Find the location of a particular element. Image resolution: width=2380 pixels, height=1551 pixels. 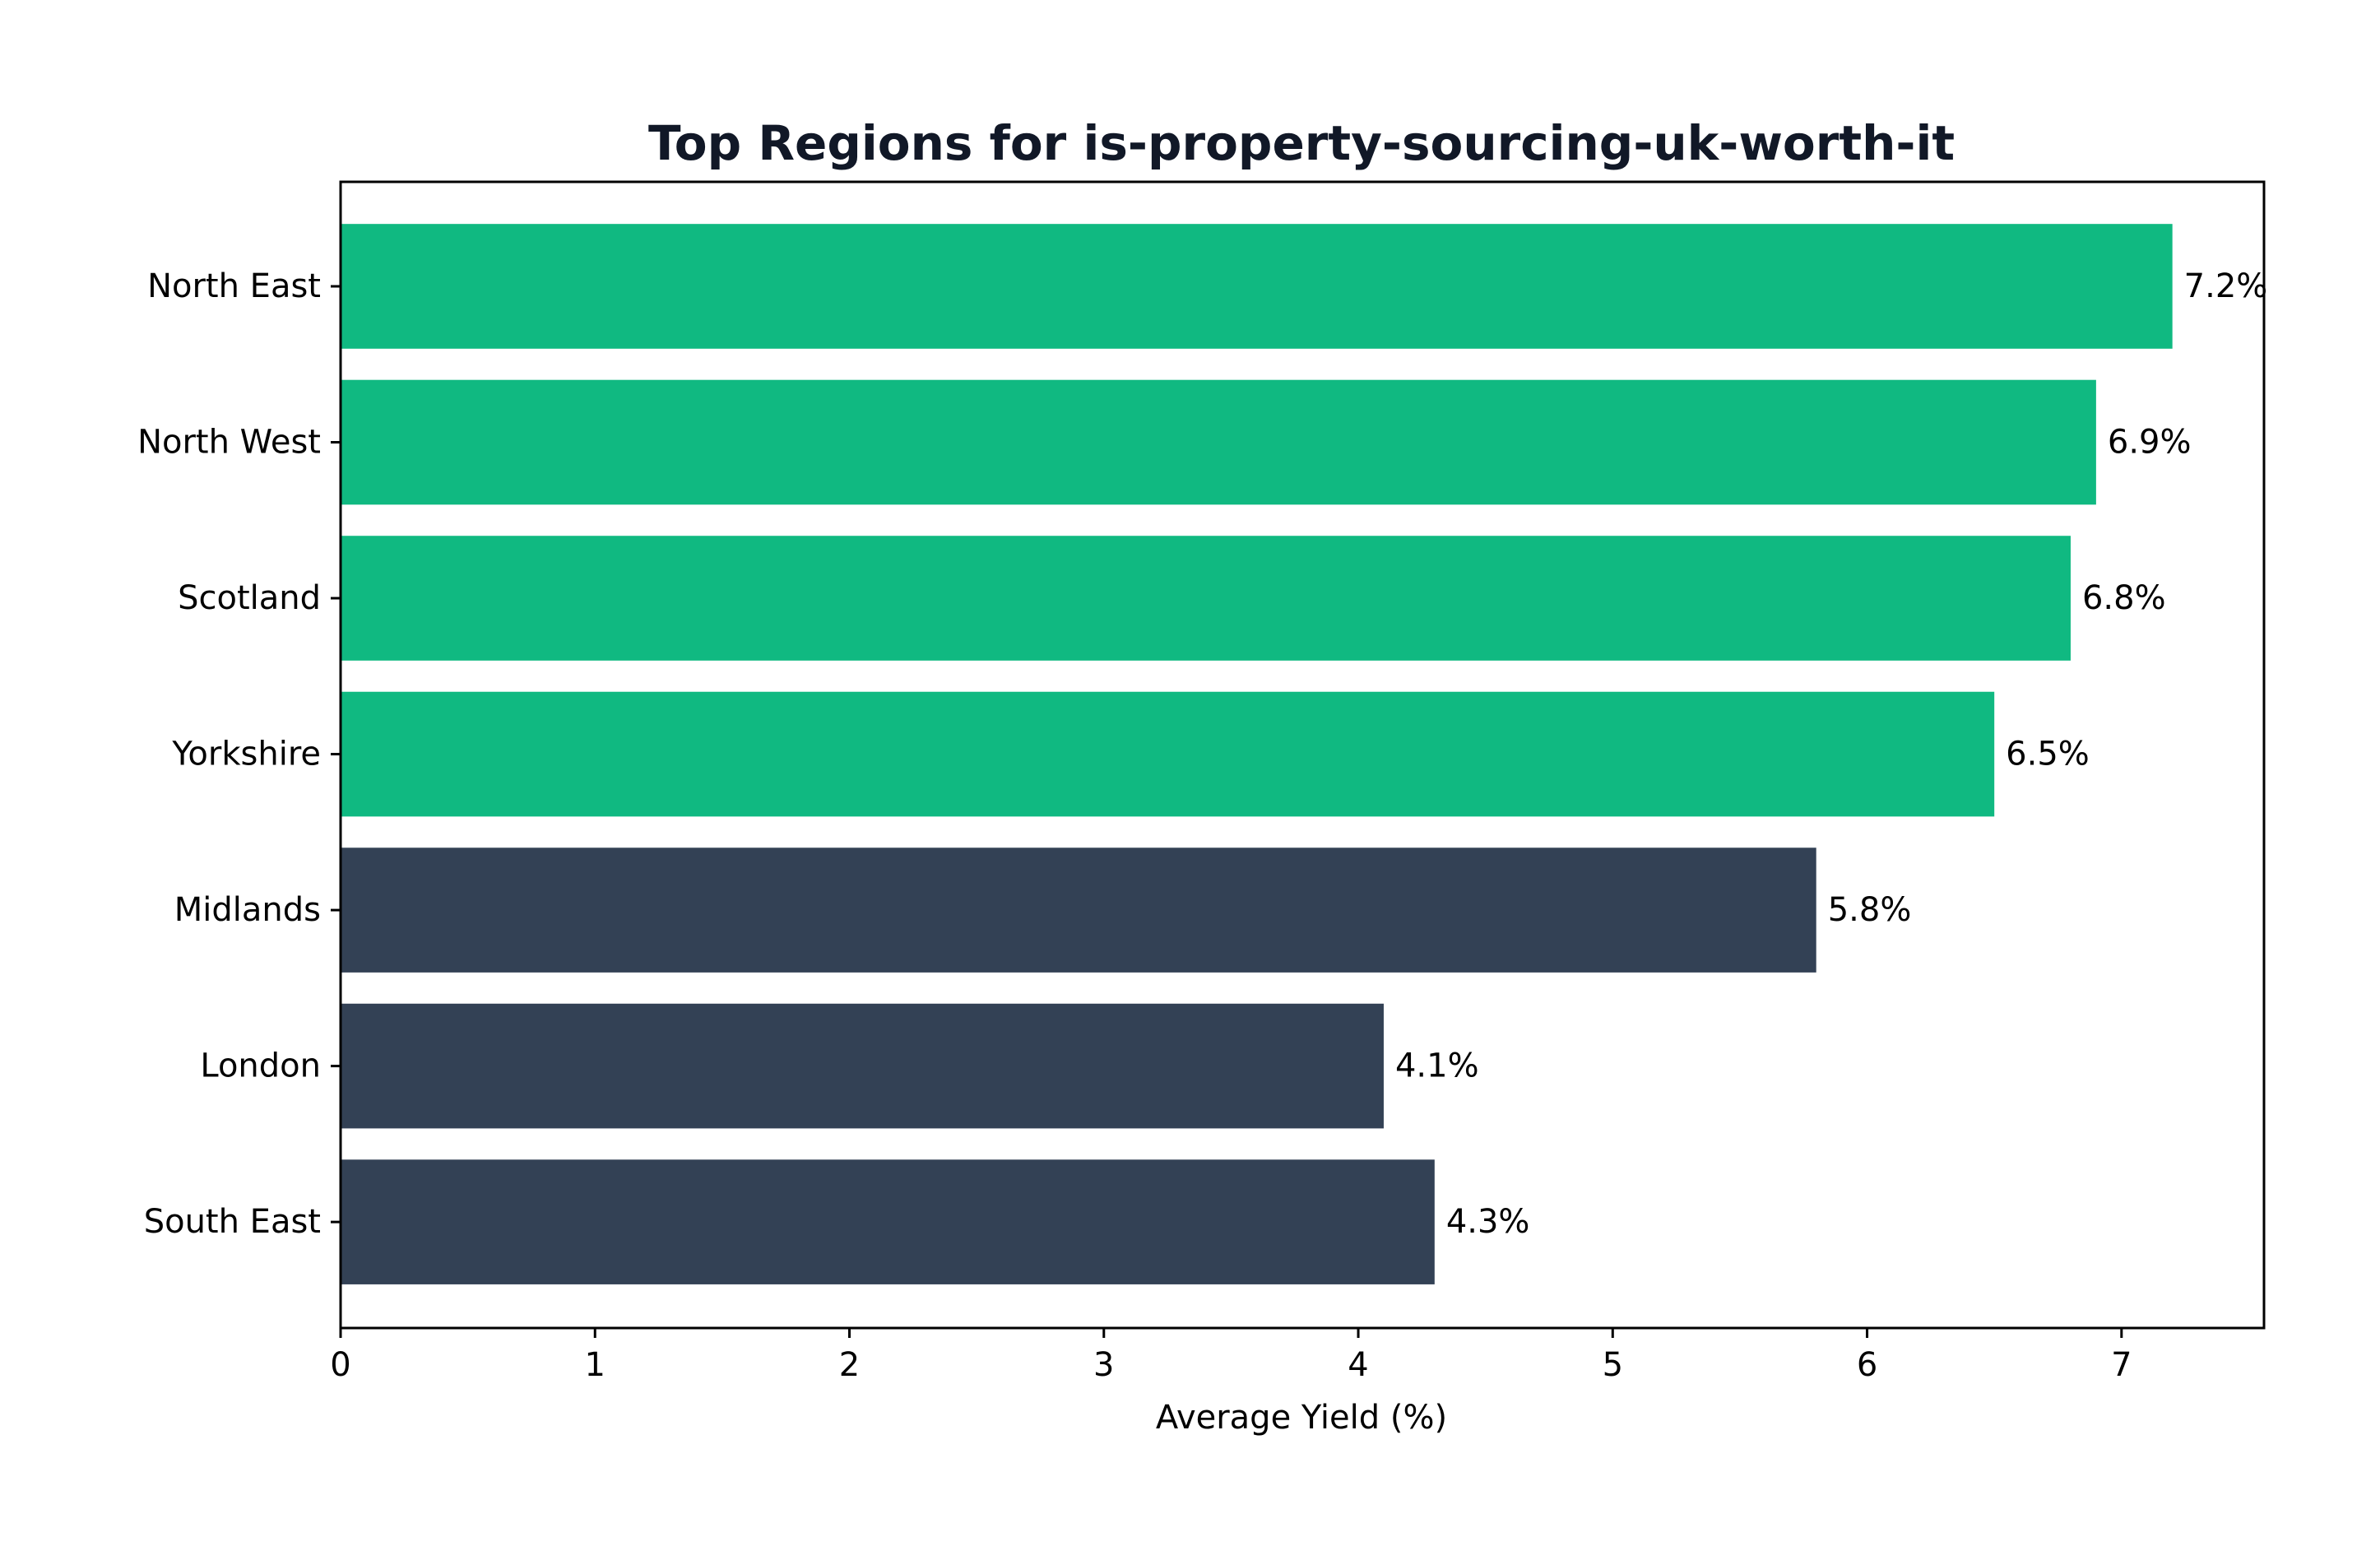

bar-value-label-london: 4.1% is located at coordinates (1437, 1066).